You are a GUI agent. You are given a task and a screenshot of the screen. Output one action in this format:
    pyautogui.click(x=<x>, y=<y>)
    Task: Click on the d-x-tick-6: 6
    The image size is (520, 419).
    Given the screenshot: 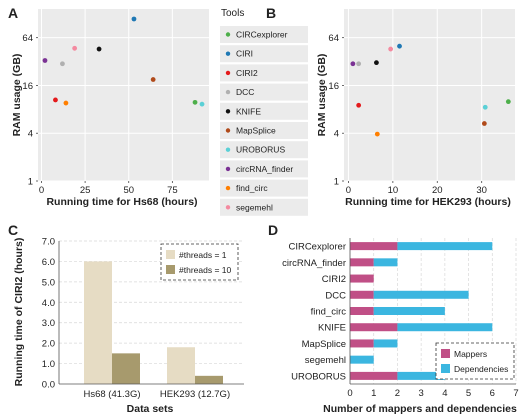 What is the action you would take?
    pyautogui.click(x=492, y=393)
    